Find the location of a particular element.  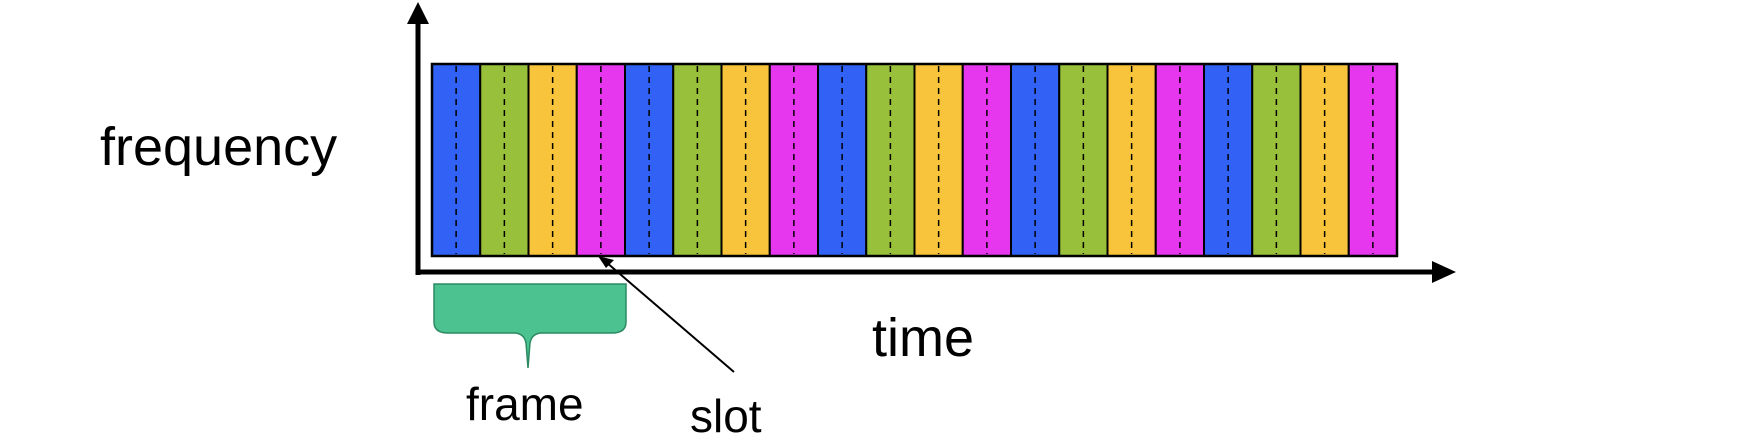

x-axis-arrowhead is located at coordinates (1444, 272).